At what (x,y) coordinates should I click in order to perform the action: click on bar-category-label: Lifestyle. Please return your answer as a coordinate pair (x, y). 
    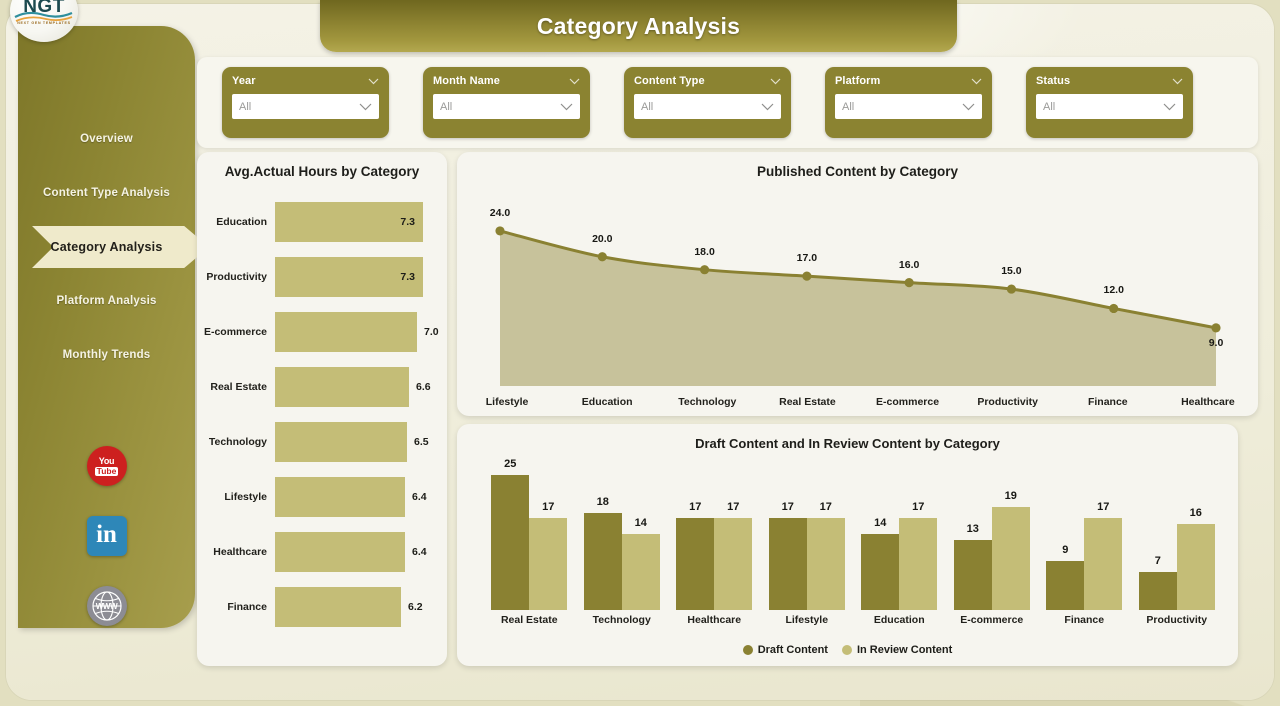
    Looking at the image, I should click on (245, 496).